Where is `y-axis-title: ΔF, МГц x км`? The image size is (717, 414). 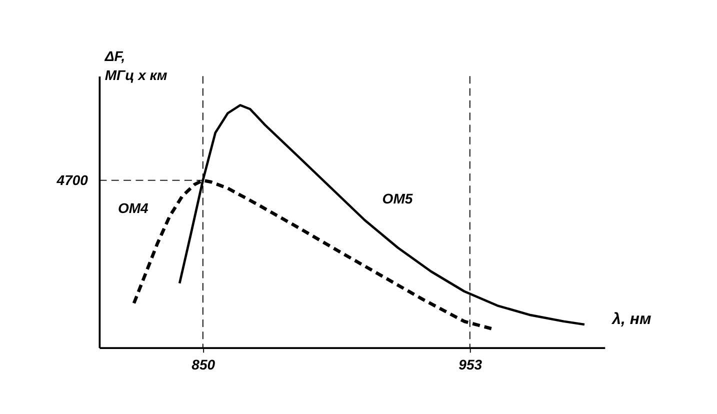 y-axis-title: ΔF, МГц x км is located at coordinates (136, 65).